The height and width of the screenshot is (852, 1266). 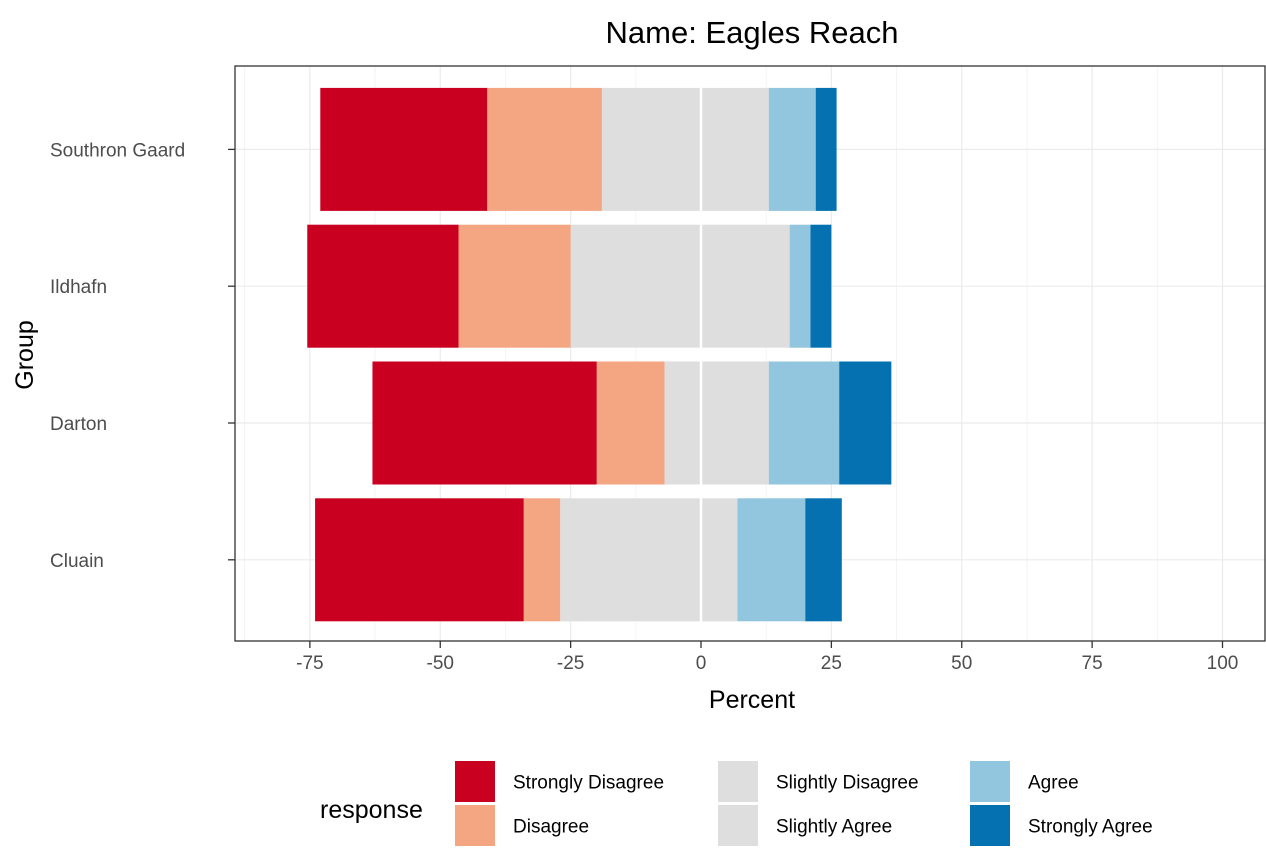 What do you see at coordinates (570, 663) in the screenshot?
I see `x-tick-label: -25` at bounding box center [570, 663].